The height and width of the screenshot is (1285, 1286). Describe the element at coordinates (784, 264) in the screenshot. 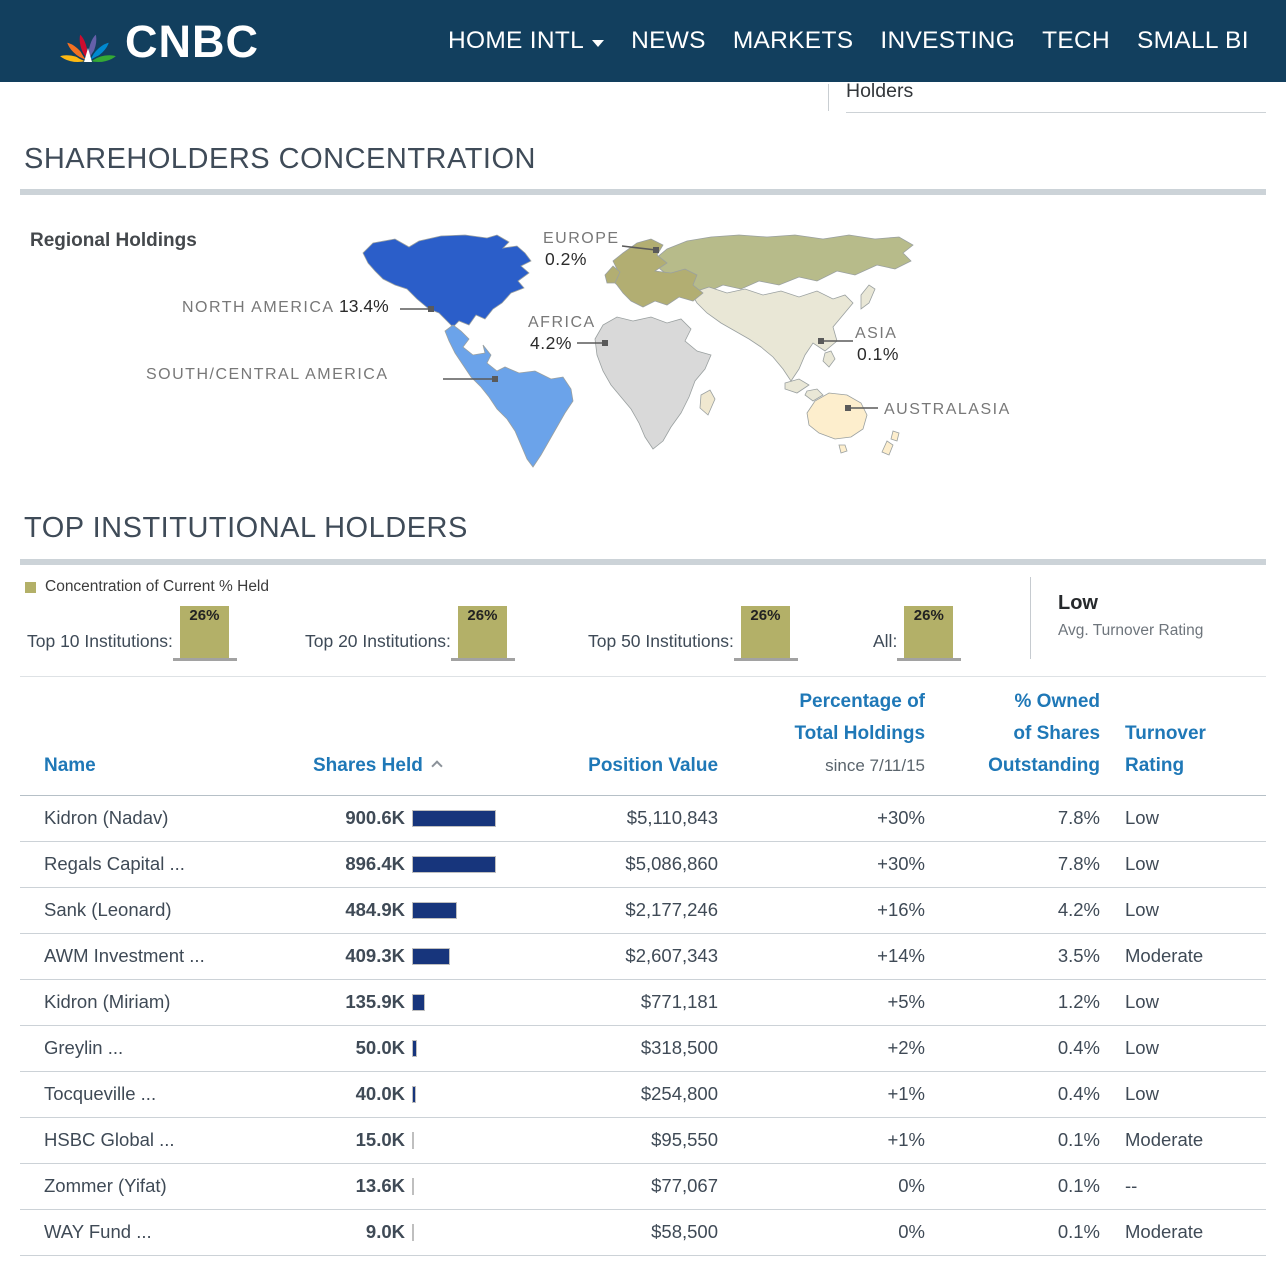

I see `north-asia-shape` at that location.